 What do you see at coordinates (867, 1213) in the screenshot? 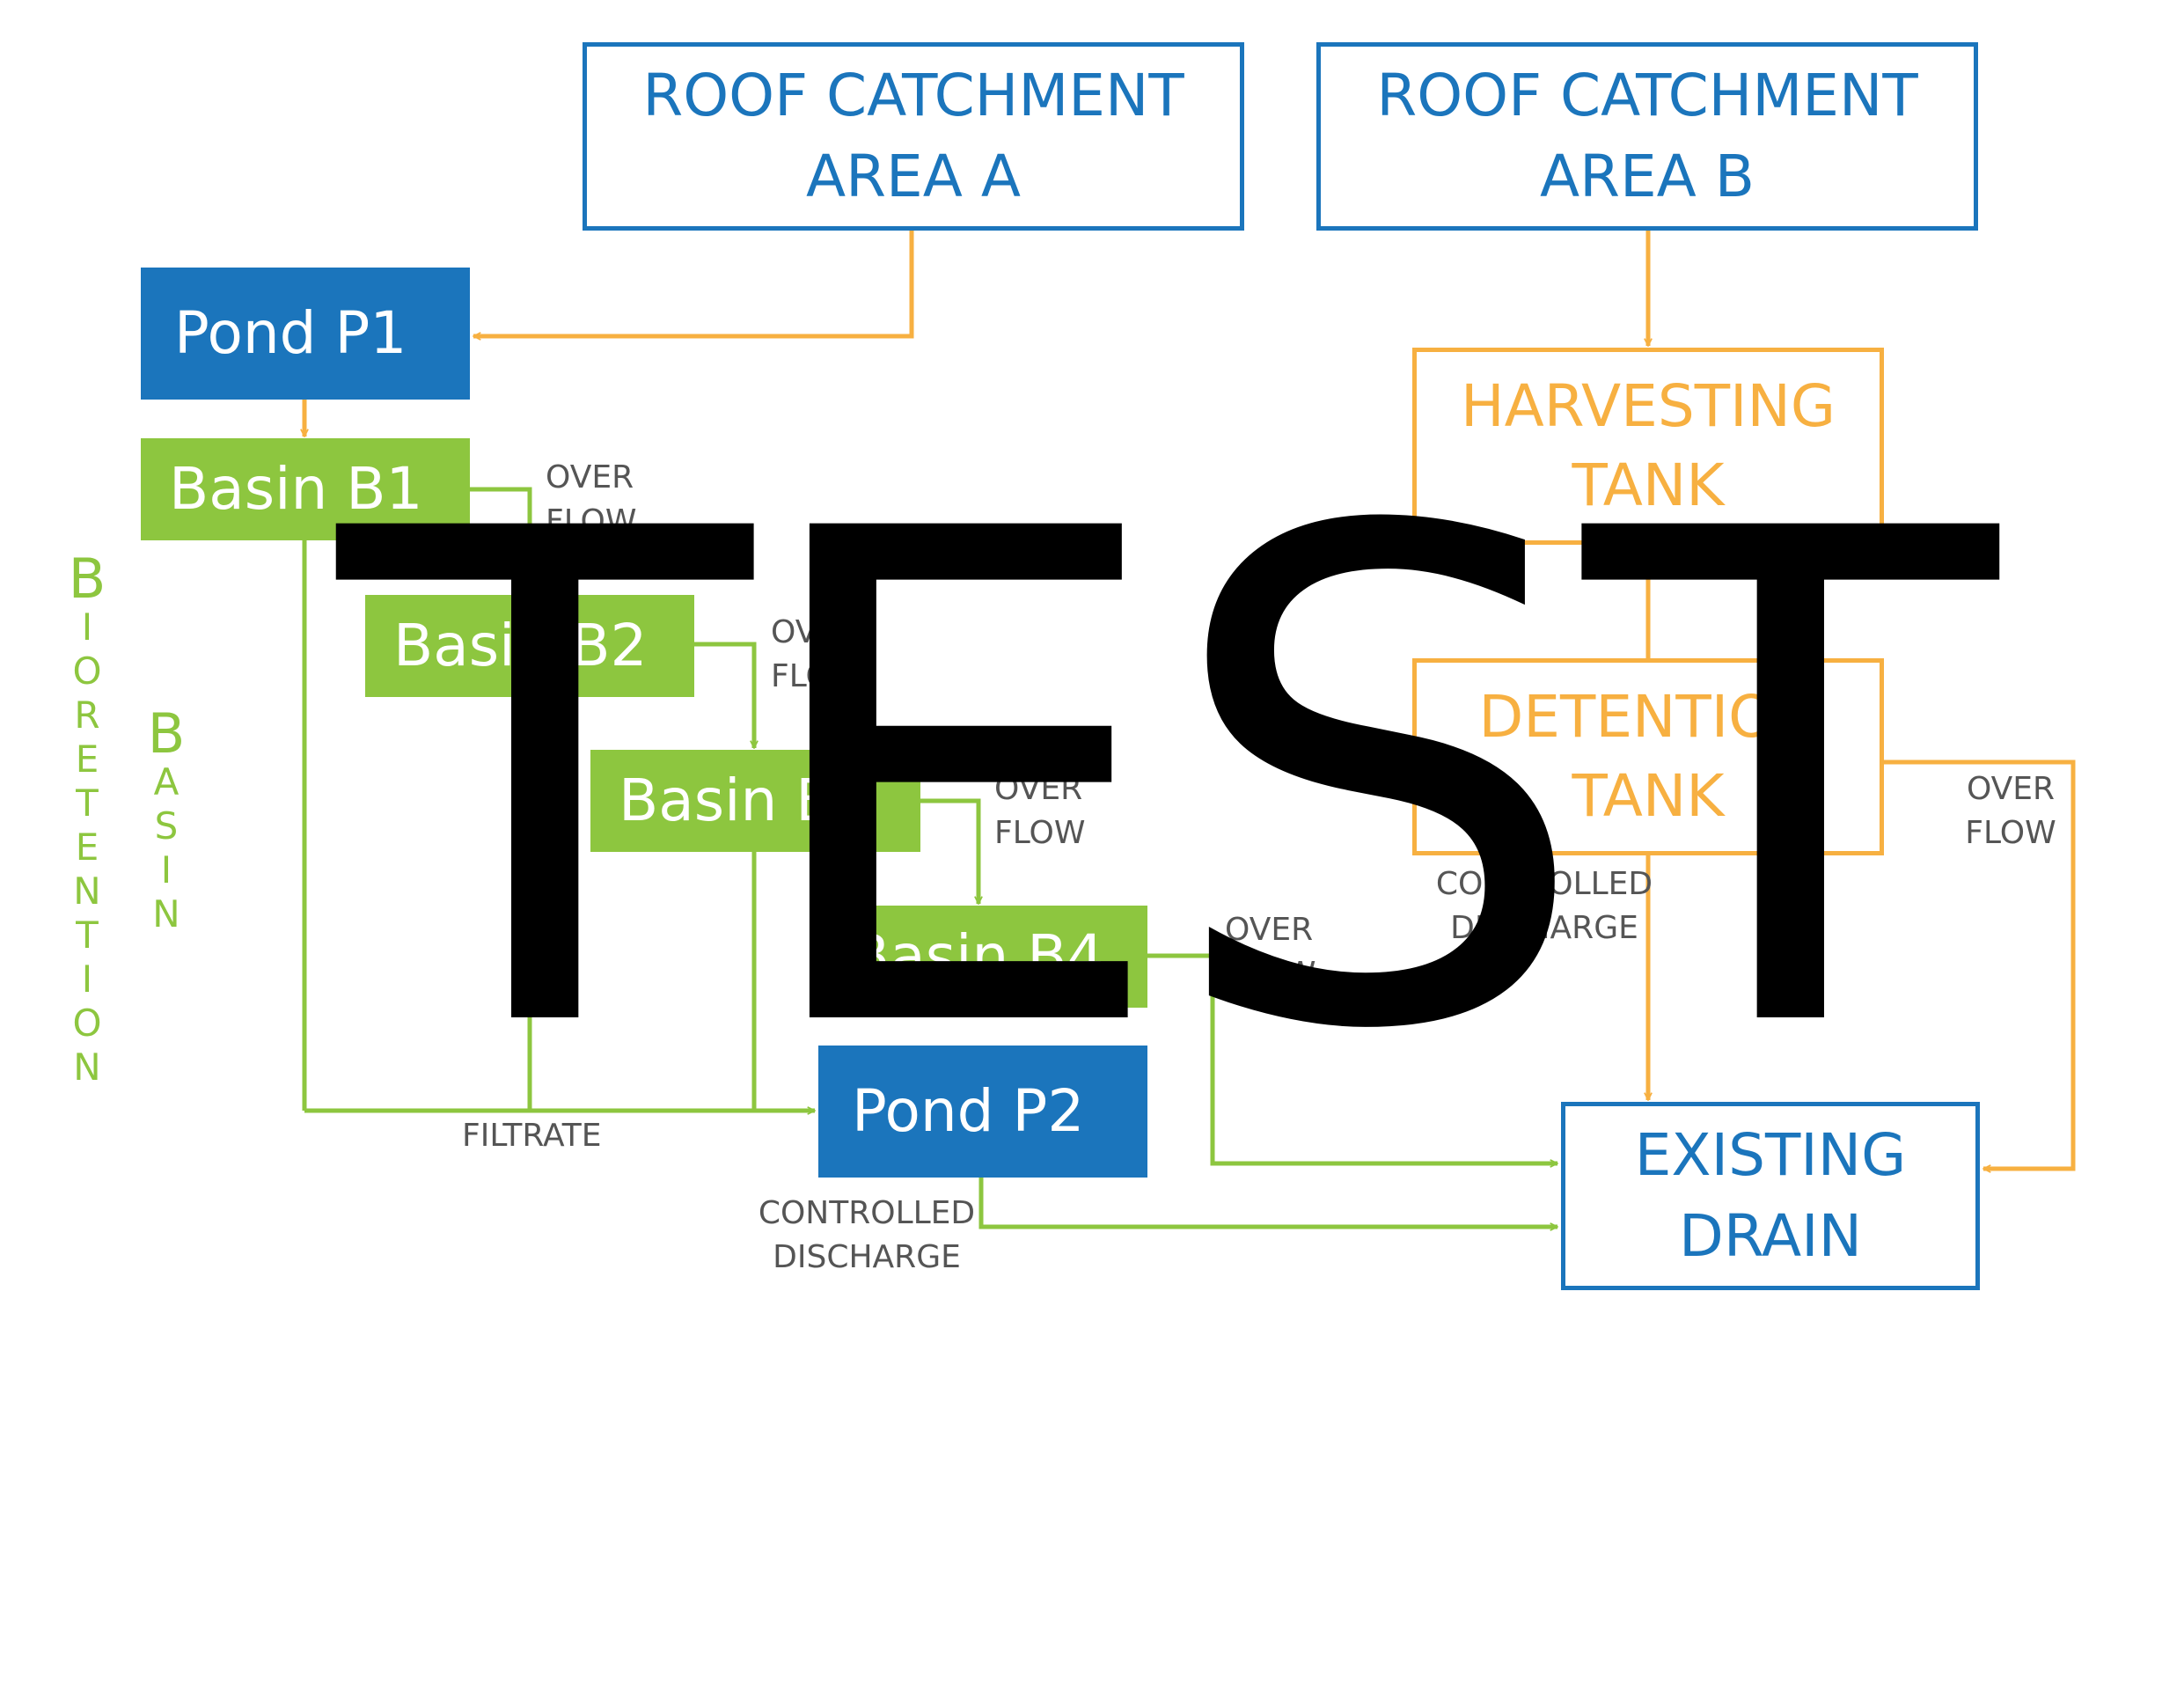
I see `controlled-discharge-p2-line-1: CONTROLLED` at bounding box center [867, 1213].